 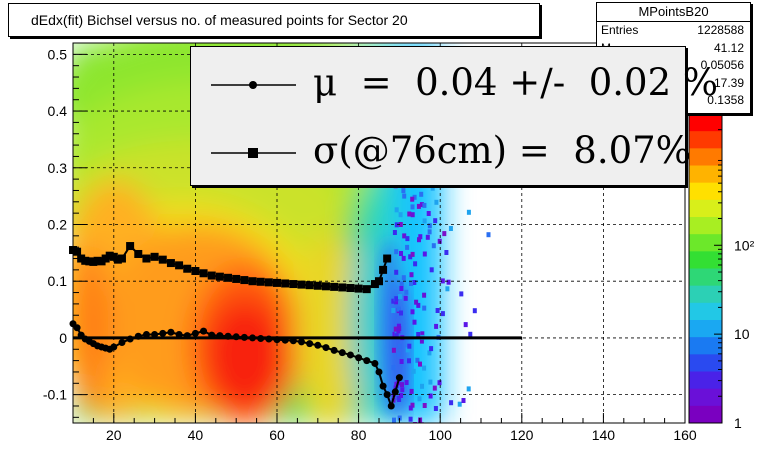 I want to click on stats-value: 17.39, so click(x=728, y=82).